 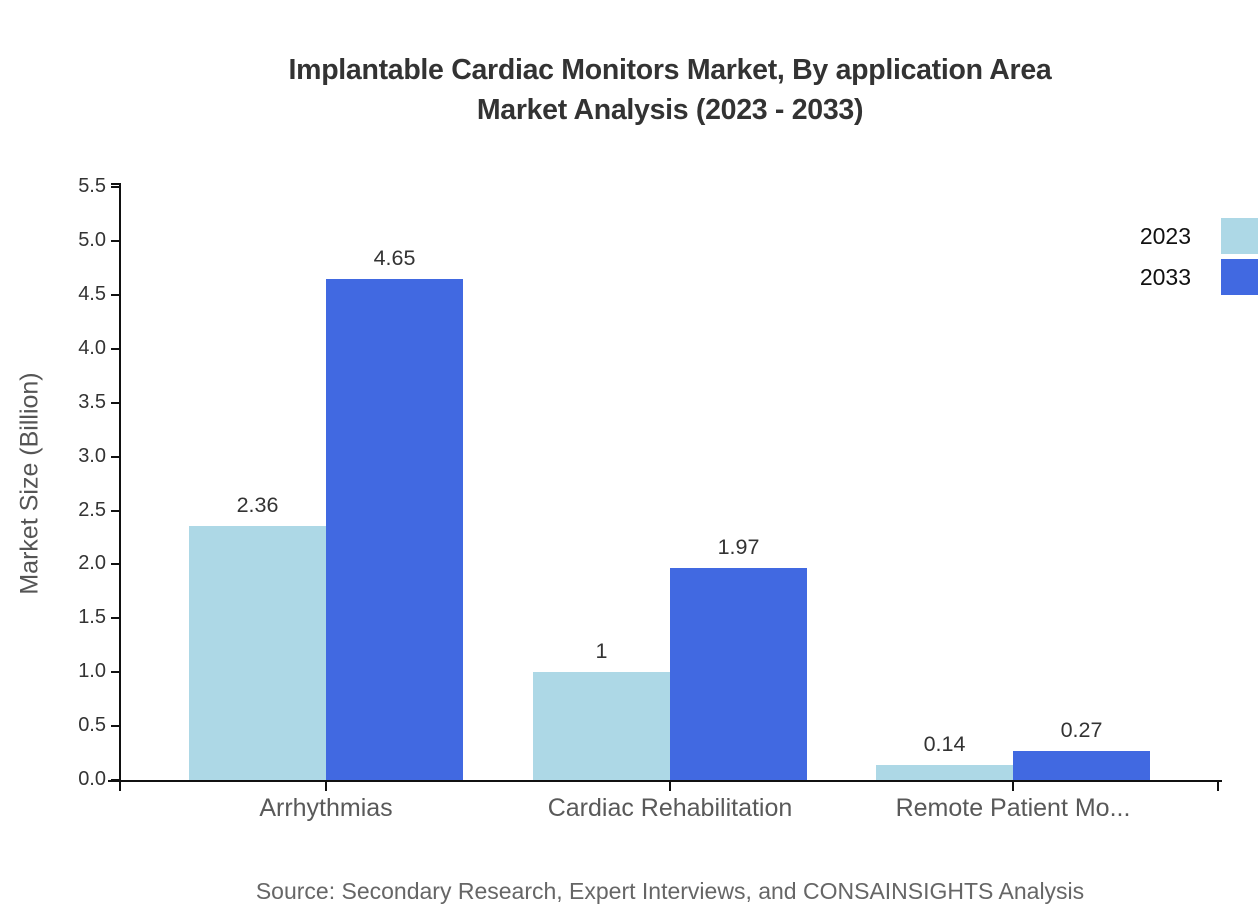 What do you see at coordinates (92, 293) in the screenshot?
I see `y-tick-label: 4.5` at bounding box center [92, 293].